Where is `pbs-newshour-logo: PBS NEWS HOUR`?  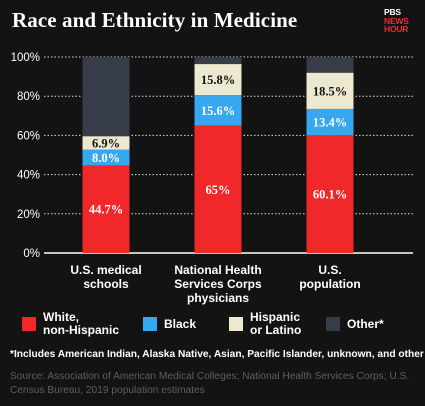 pbs-newshour-logo: PBS NEWS HOUR is located at coordinates (402, 21).